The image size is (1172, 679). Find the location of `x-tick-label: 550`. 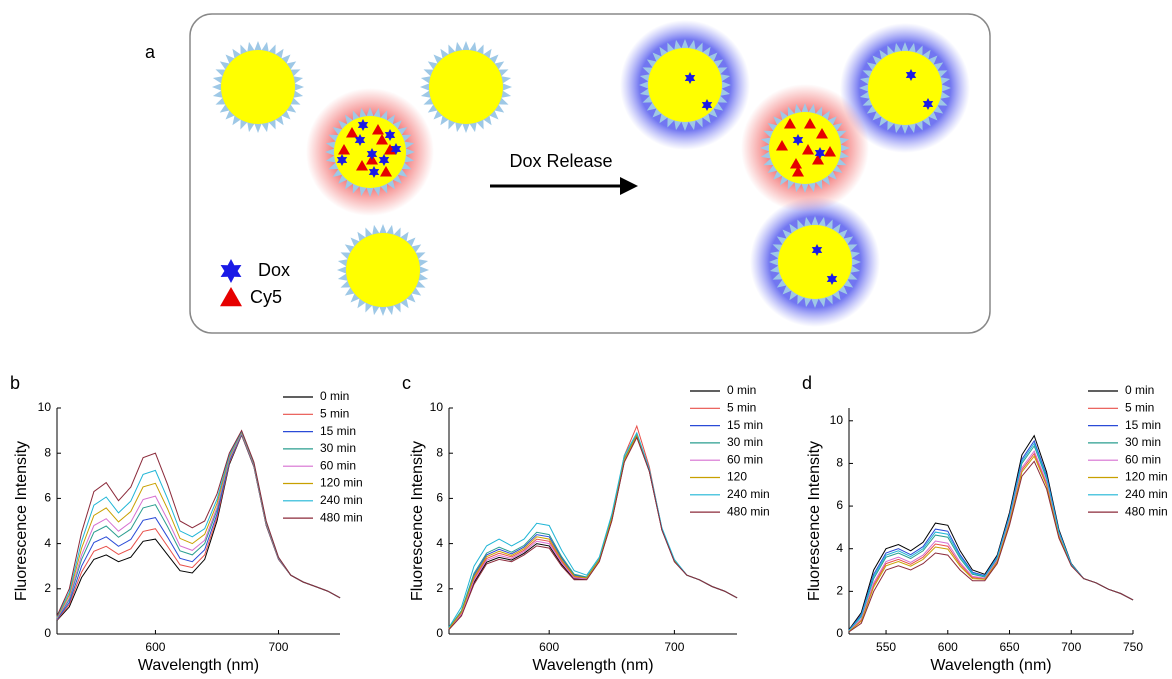

x-tick-label: 550 is located at coordinates (886, 647).